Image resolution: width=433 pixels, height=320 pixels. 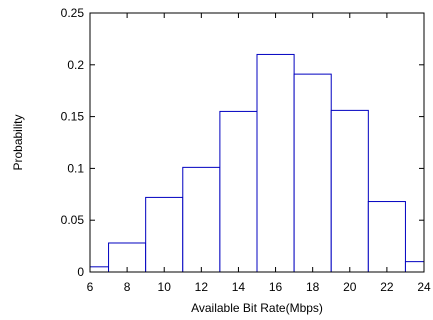 I want to click on y-axis-label: Probability, so click(x=18, y=142).